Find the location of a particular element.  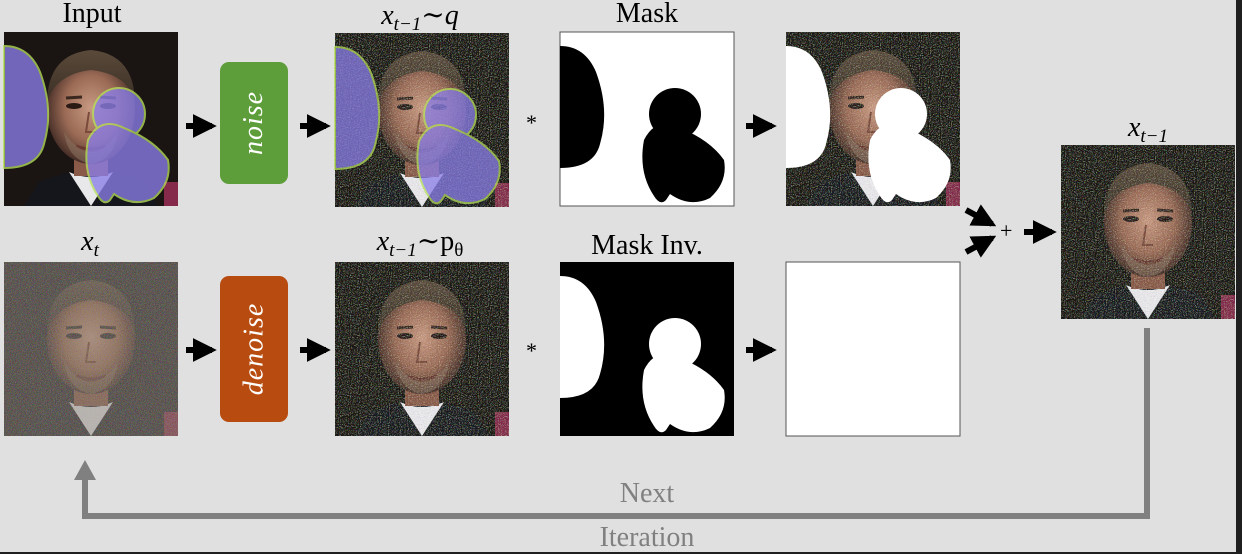

xq-image is located at coordinates (422, 120).